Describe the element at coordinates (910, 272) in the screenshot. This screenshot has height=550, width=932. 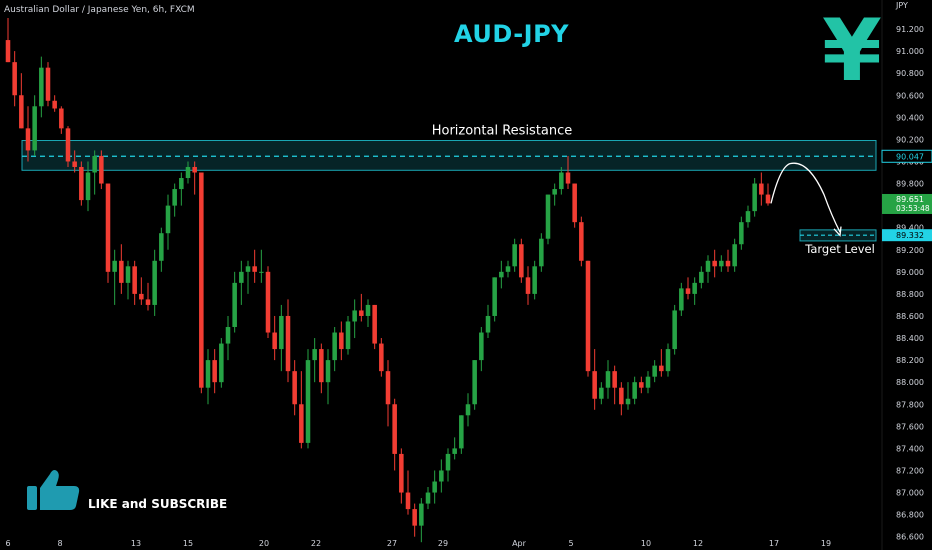
I see `y-tick-label: 89.000` at that location.